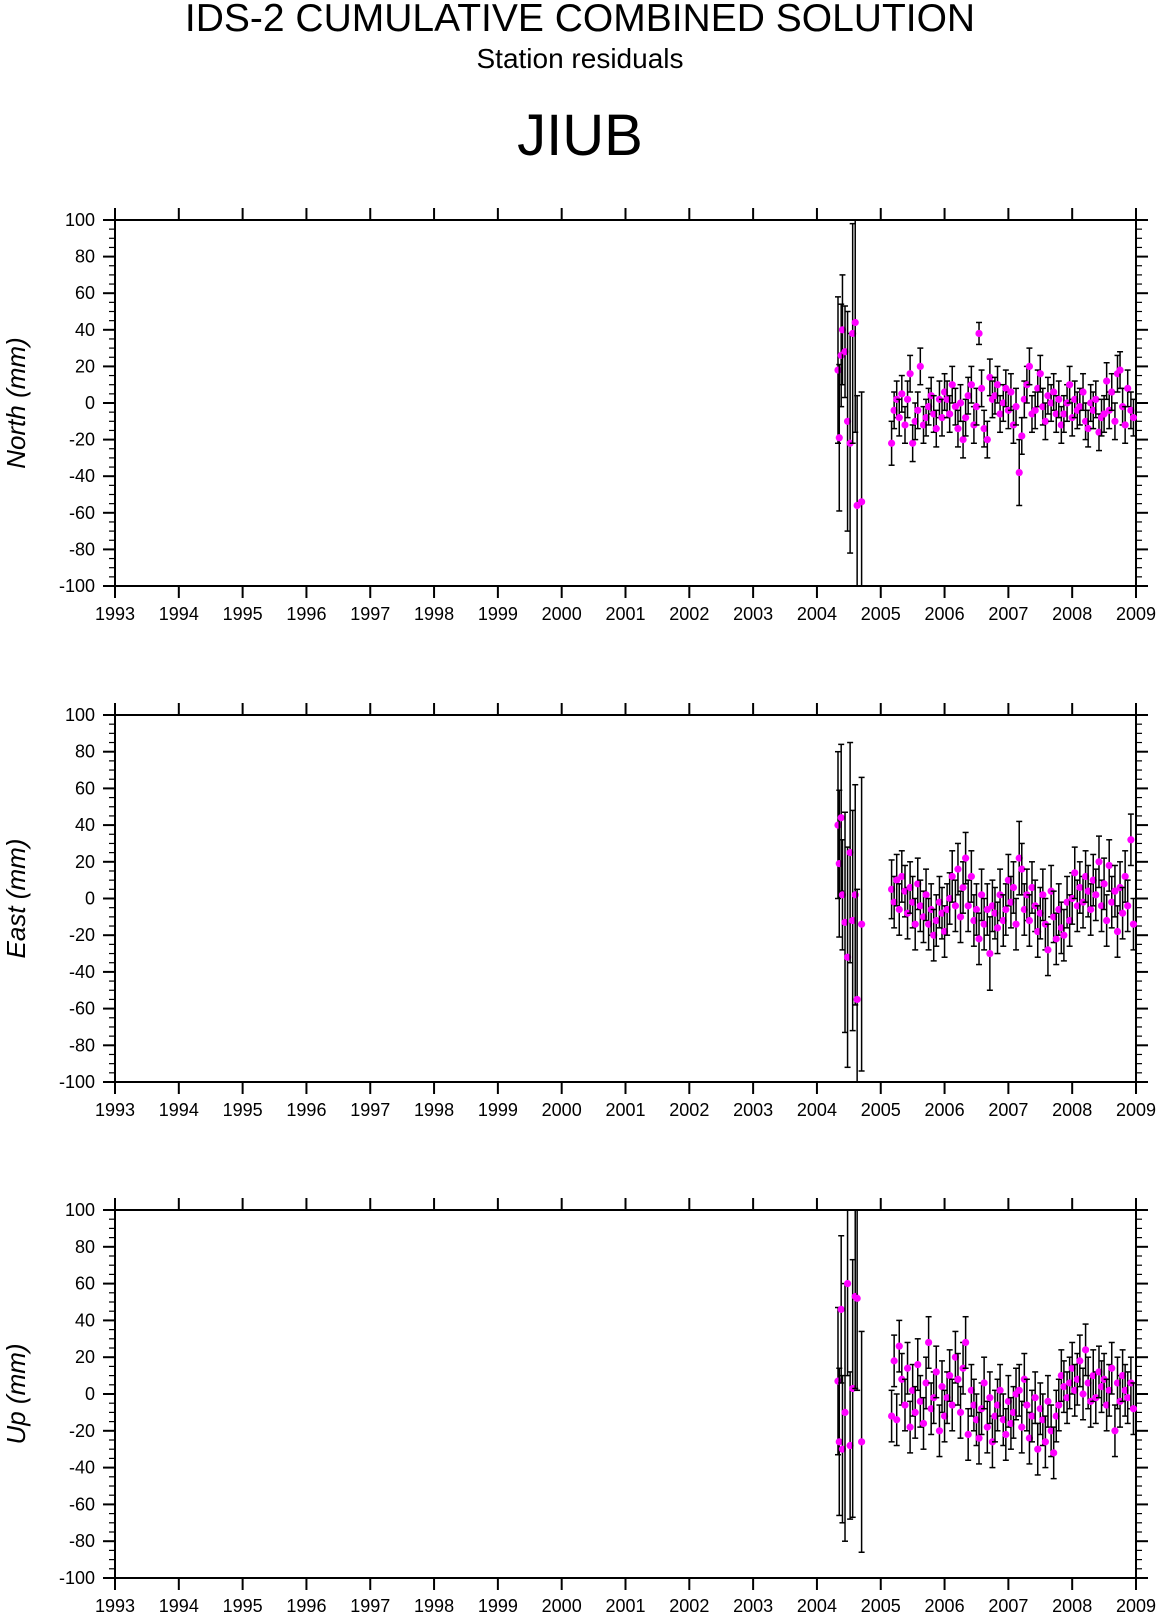 The width and height of the screenshot is (1160, 1621). I want to click on x-tick-label: 1998, so click(434, 1606).